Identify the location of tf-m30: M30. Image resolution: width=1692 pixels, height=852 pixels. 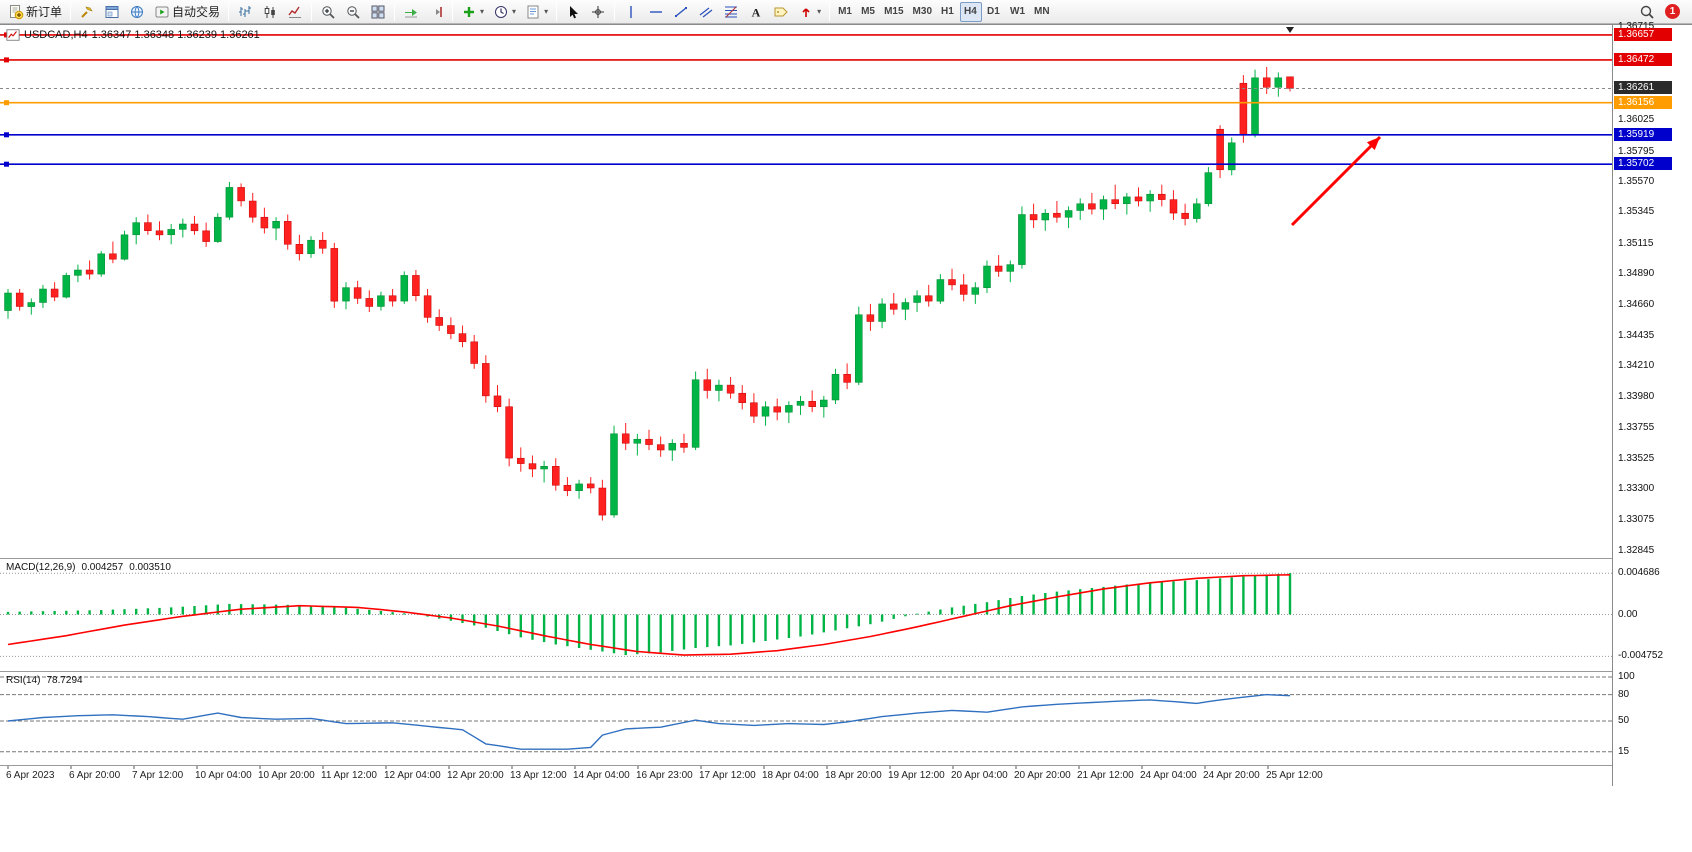
(922, 12).